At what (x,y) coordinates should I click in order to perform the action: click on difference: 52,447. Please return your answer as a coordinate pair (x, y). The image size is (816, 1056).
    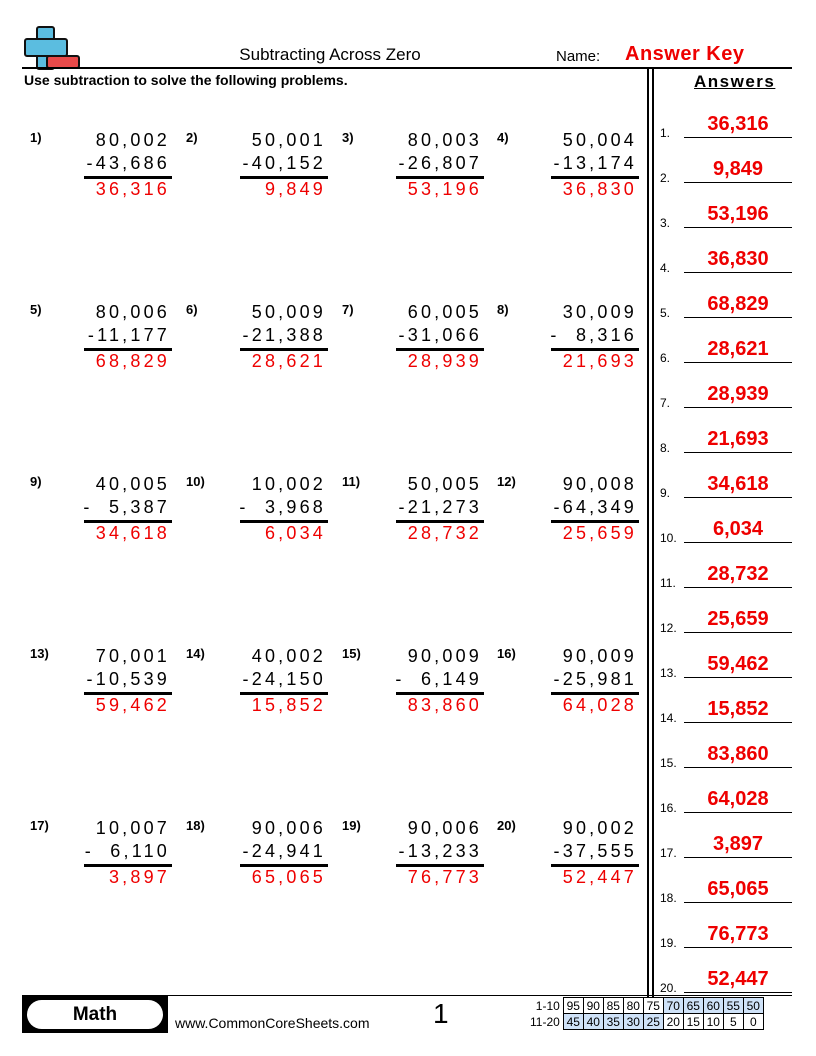
    Looking at the image, I should click on (599, 877).